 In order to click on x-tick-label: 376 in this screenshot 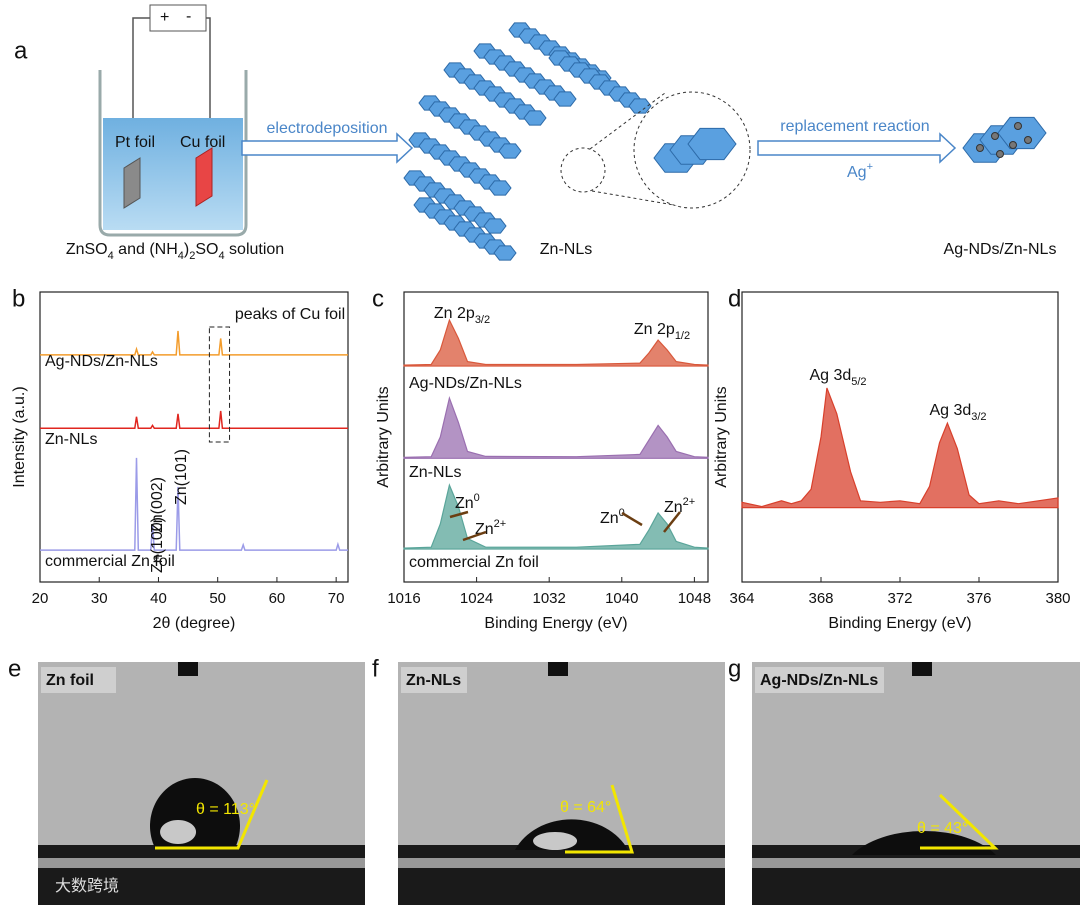, I will do `click(978, 598)`.